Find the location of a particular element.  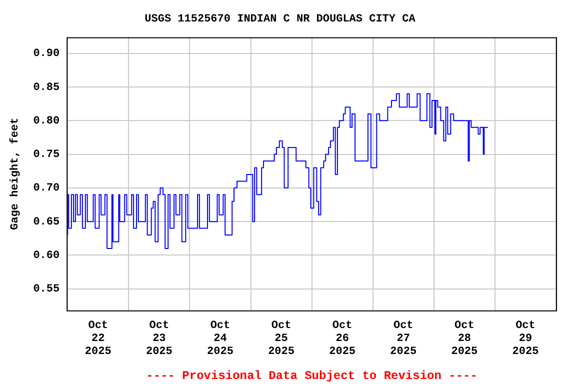

x-tick-label: Oct 24 2025 is located at coordinates (220, 339).